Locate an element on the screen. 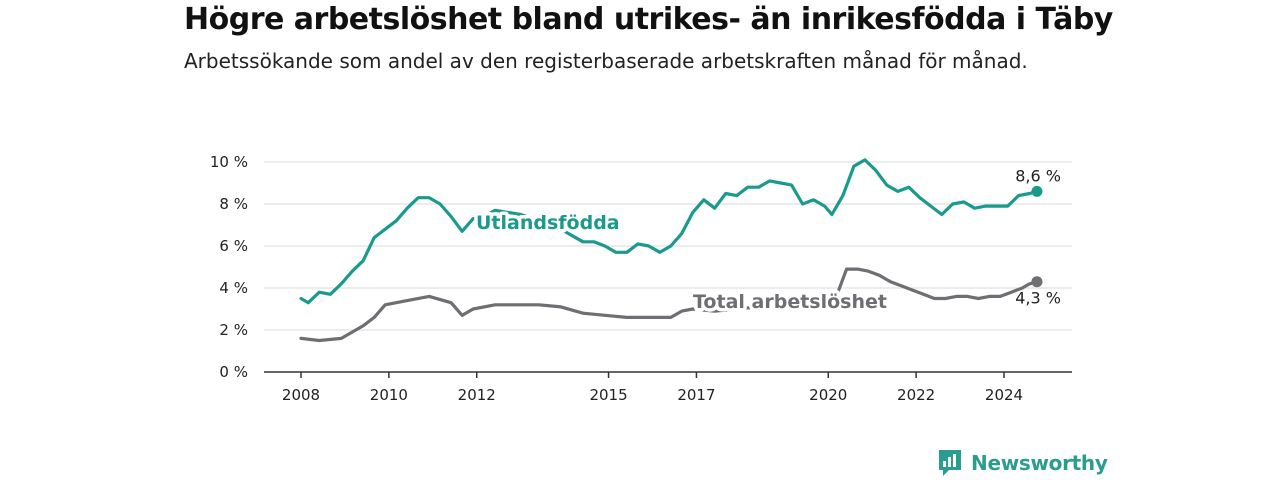 Image resolution: width=1280 pixels, height=480 pixels. series-label-total: Total arbetslöshet is located at coordinates (790, 302).